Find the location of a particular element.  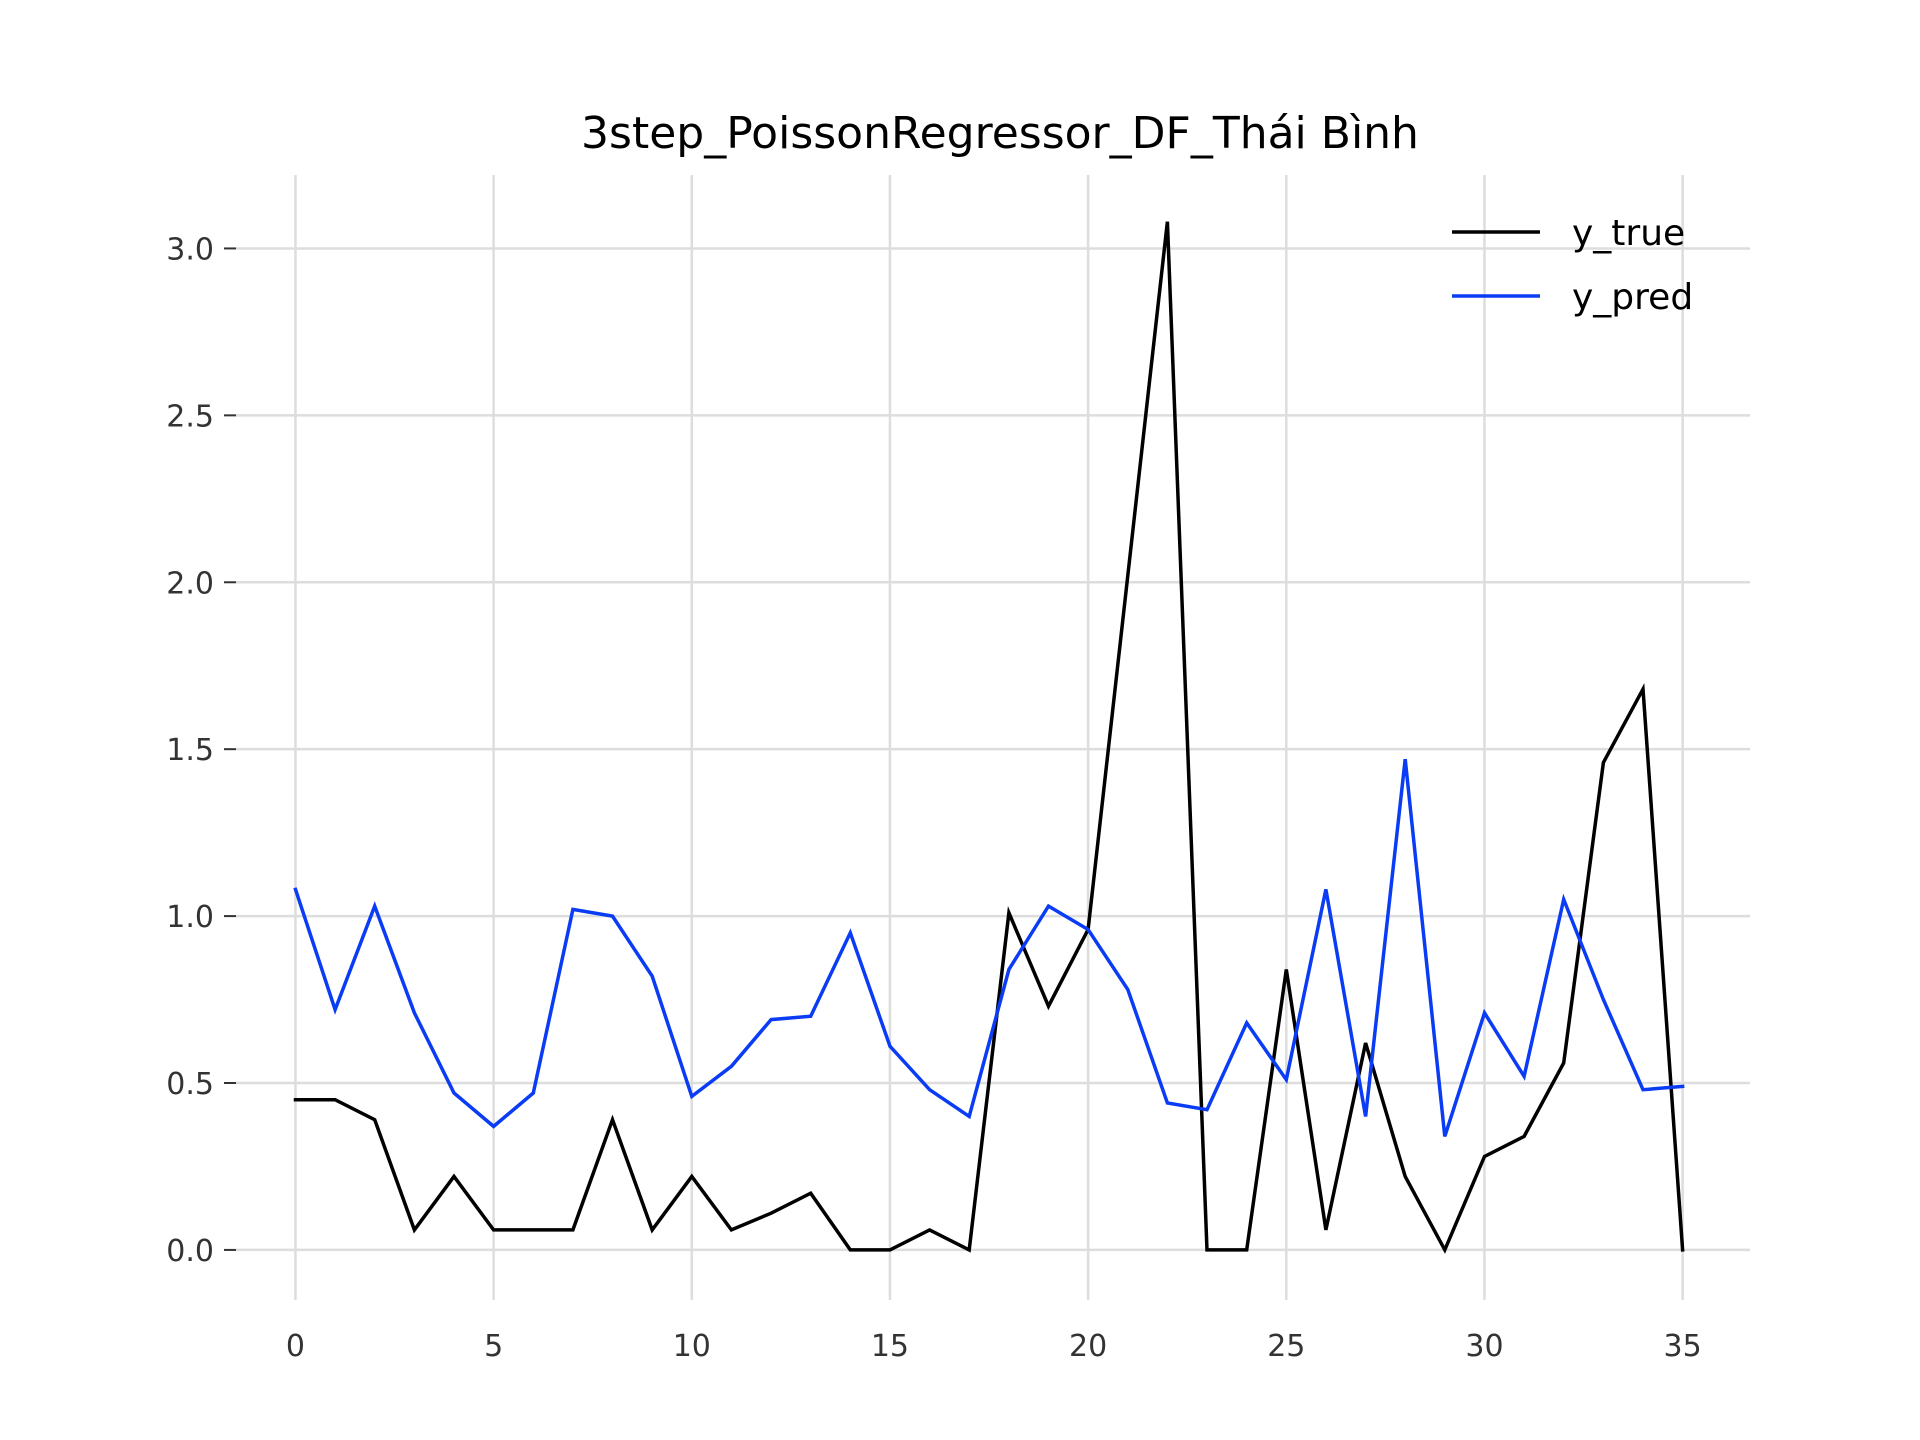

x-tick-label: 25 is located at coordinates (1286, 1346).